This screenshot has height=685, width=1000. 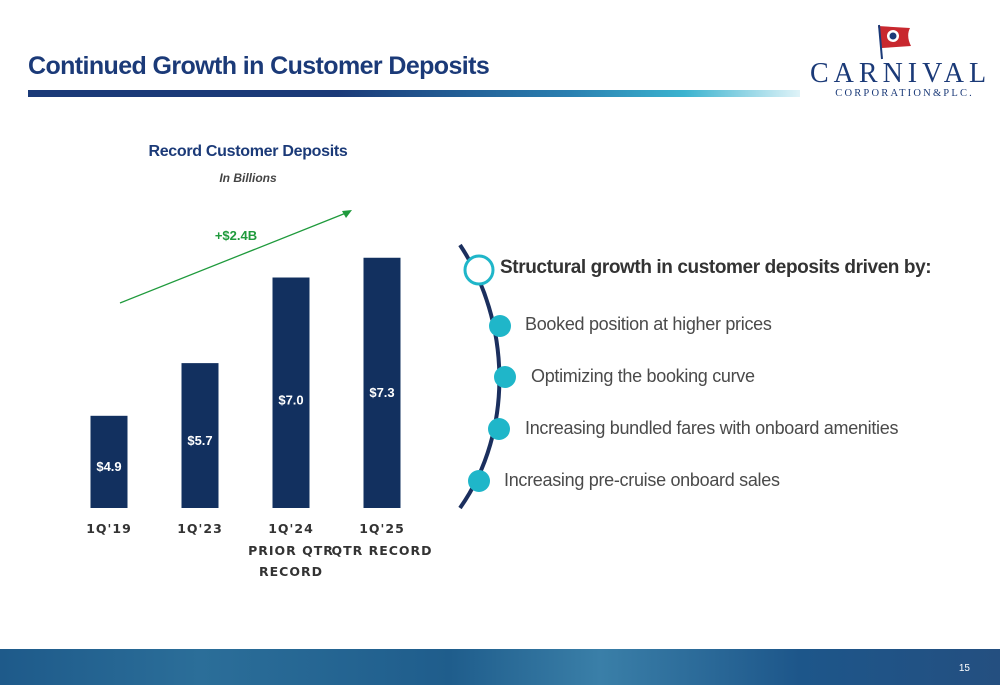 What do you see at coordinates (381, 392) in the screenshot?
I see `data-label: $7.3` at bounding box center [381, 392].